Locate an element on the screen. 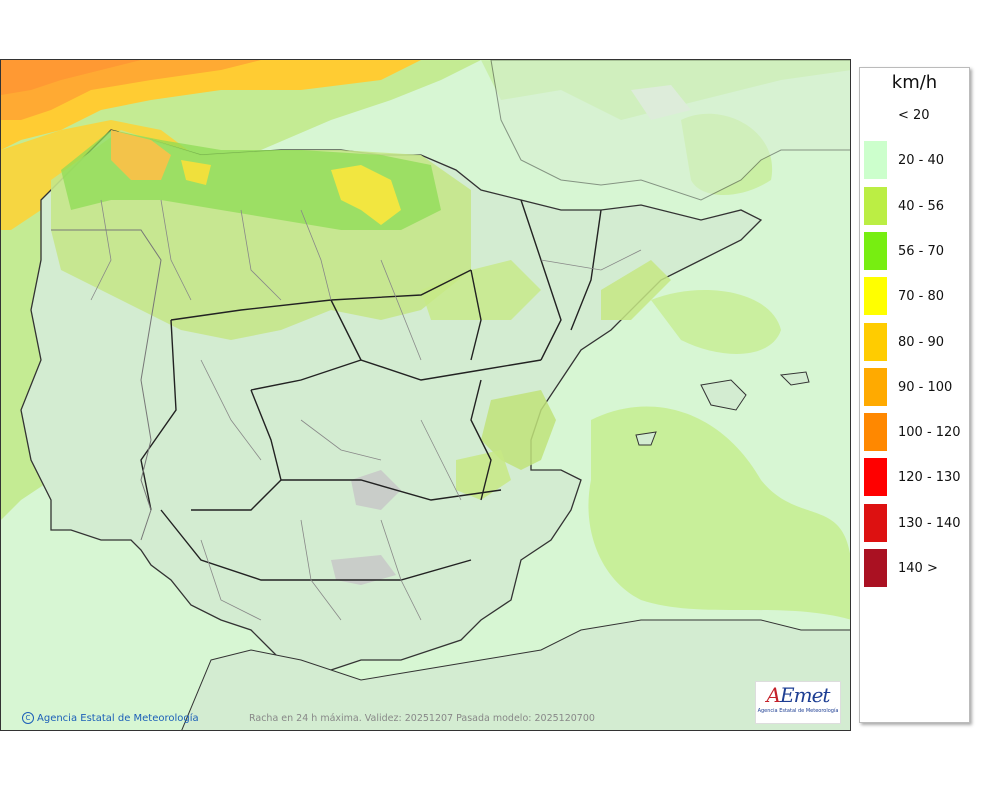 The width and height of the screenshot is (1000, 790). legend-label: 80 - 90 is located at coordinates (921, 342).